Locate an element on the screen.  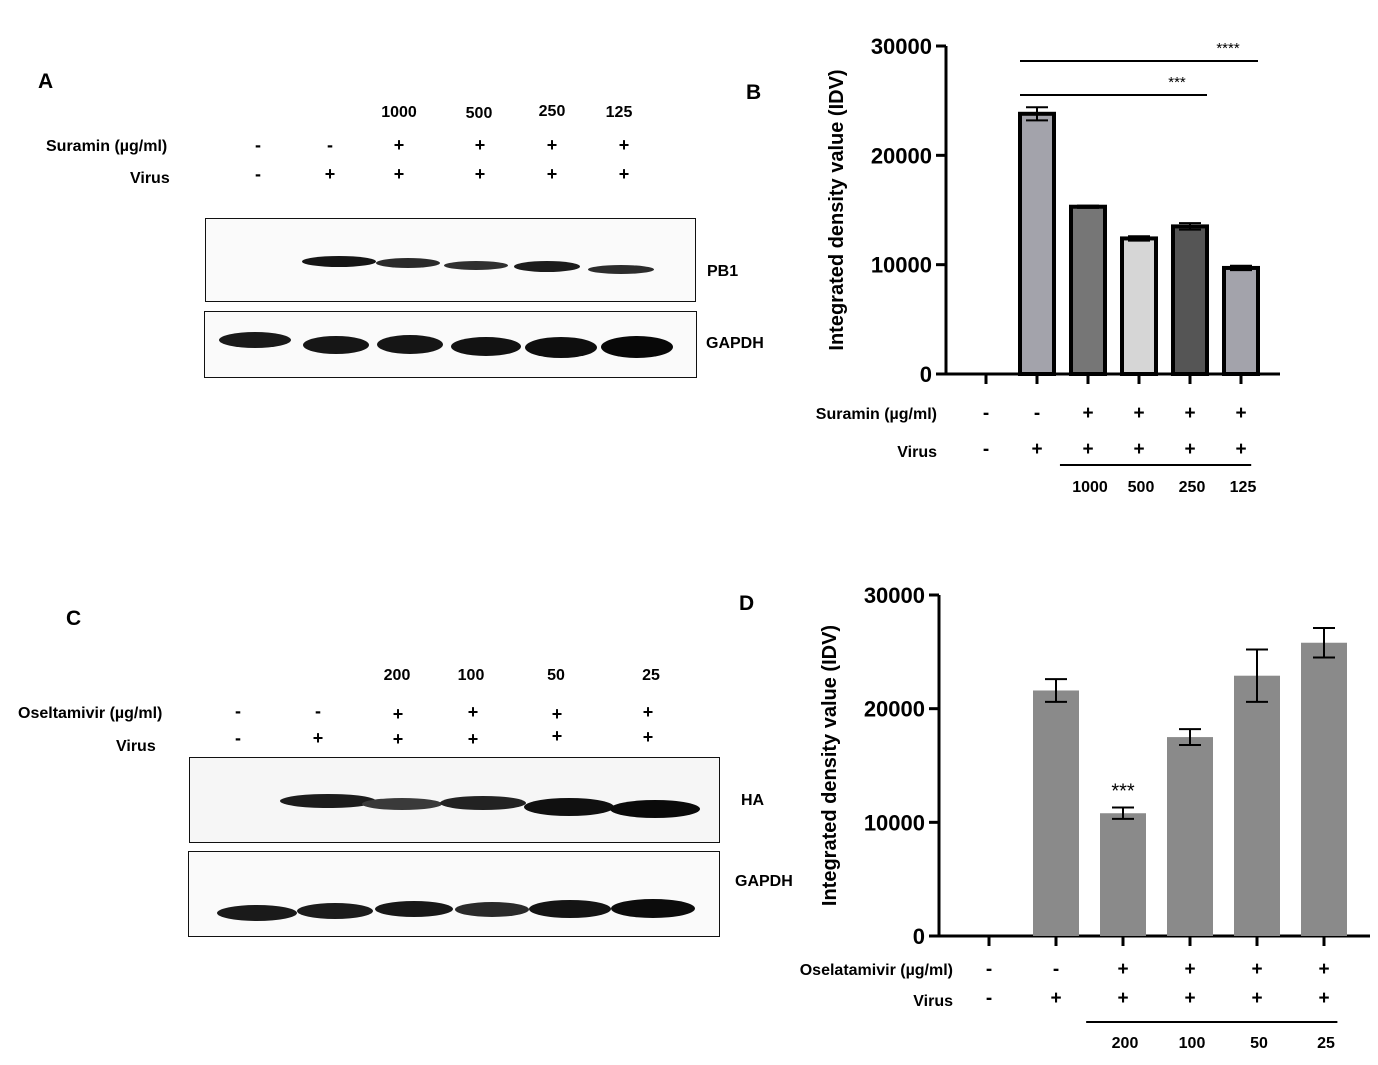
treatment-label: Suramin (µg/ml) is located at coordinates (876, 414).